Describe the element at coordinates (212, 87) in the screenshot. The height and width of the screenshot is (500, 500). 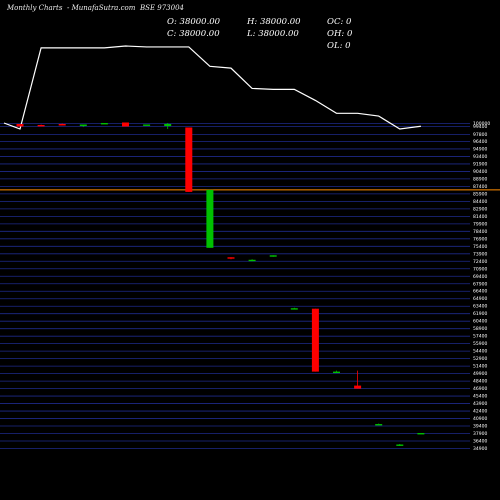
I see `price-line-series` at that location.